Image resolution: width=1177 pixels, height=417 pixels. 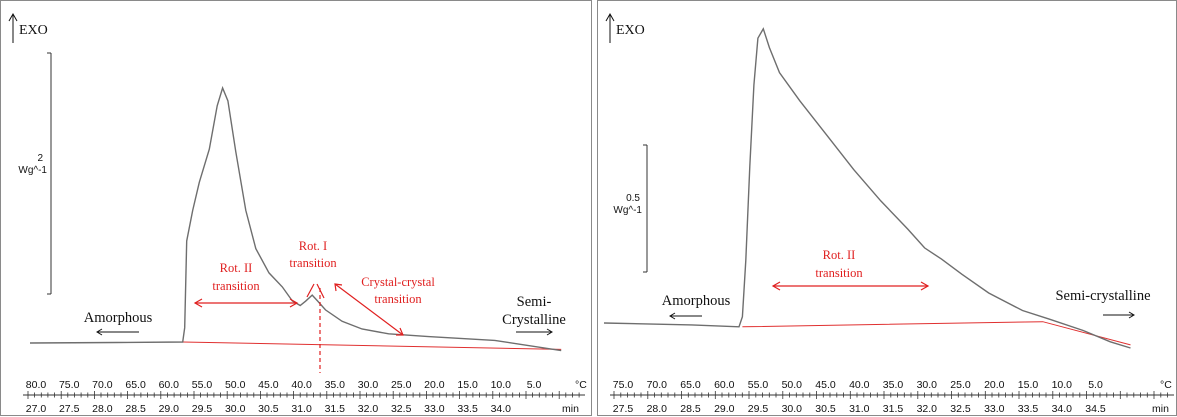 What do you see at coordinates (633, 198) in the screenshot?
I see `scale-value-right: 0.5` at bounding box center [633, 198].